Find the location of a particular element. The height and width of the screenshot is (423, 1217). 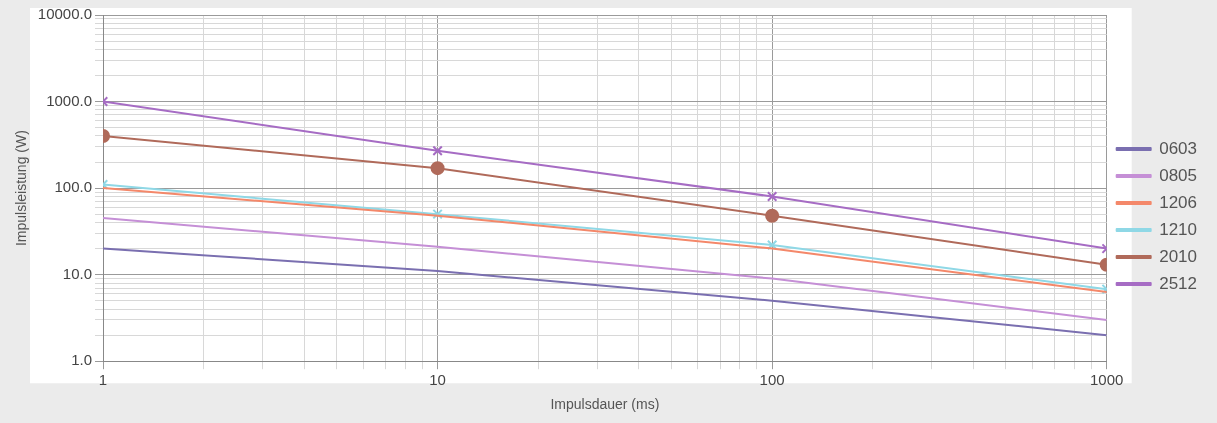

x-tick-label: 10 is located at coordinates (437, 380).